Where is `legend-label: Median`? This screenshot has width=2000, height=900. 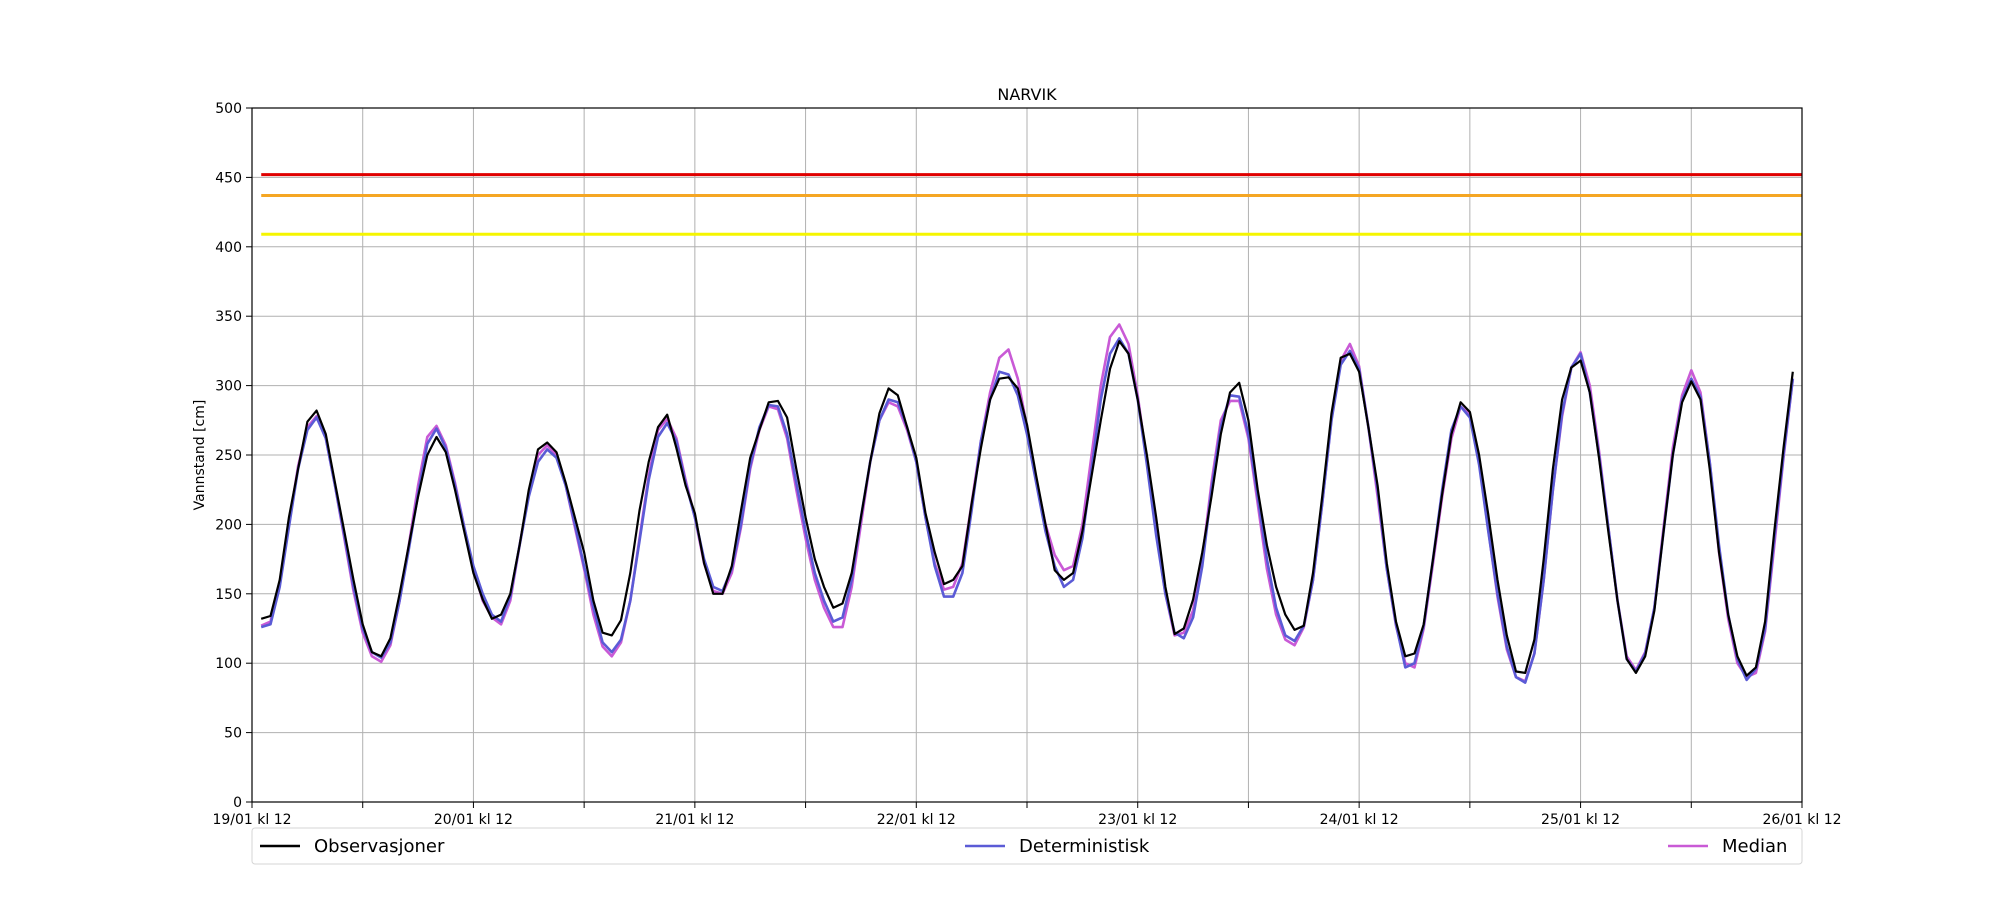 legend-label: Median is located at coordinates (1754, 846).